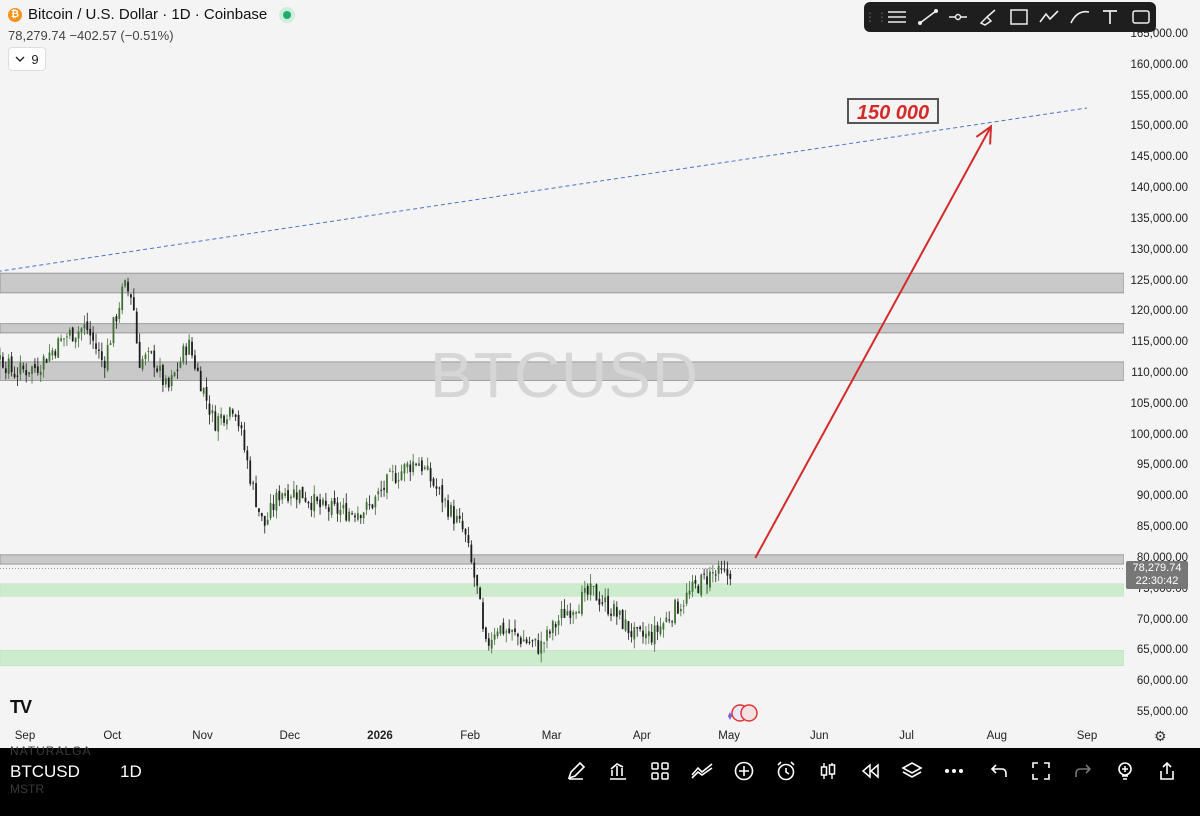  Describe the element at coordinates (562, 738) in the screenshot. I see `time-axis: Sep Oct Nov Dec 2026 Feb Mar Apr May Jun Jul Aug Sep` at that location.